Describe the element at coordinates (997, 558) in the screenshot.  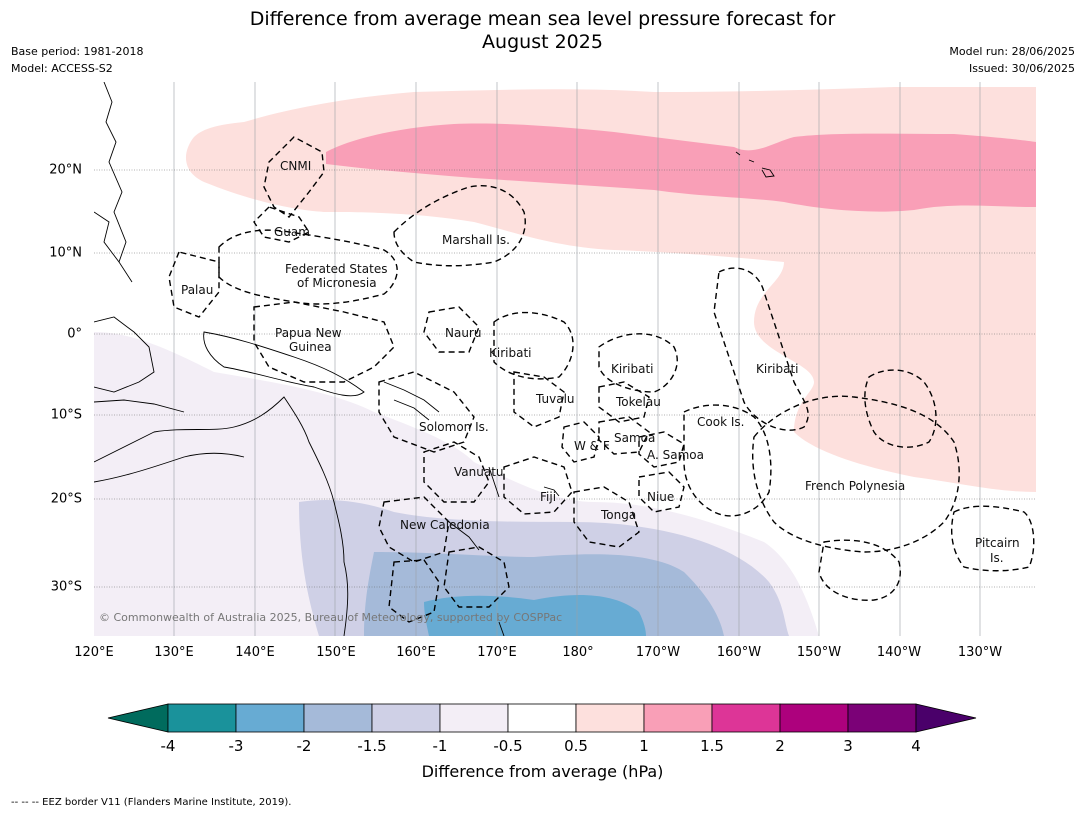
I see `label-pitcairn-2: Is.` at that location.